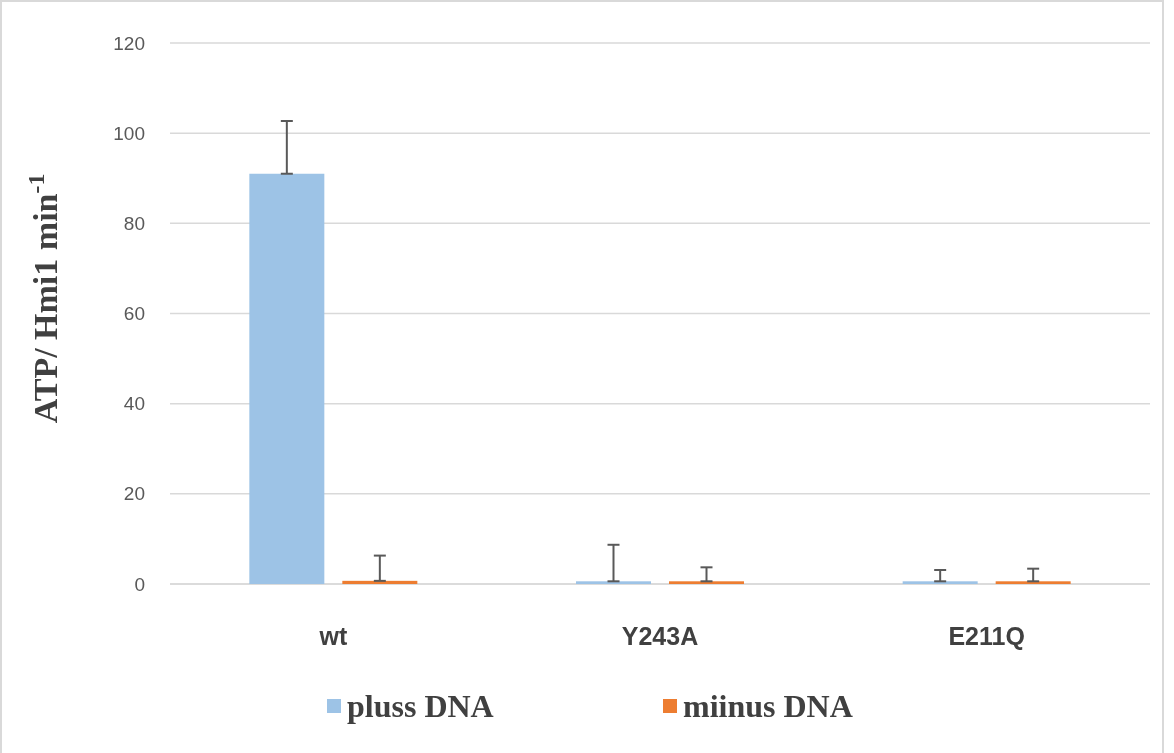 This screenshot has width=1174, height=753. I want to click on y-tick-label: 0, so click(139, 584).